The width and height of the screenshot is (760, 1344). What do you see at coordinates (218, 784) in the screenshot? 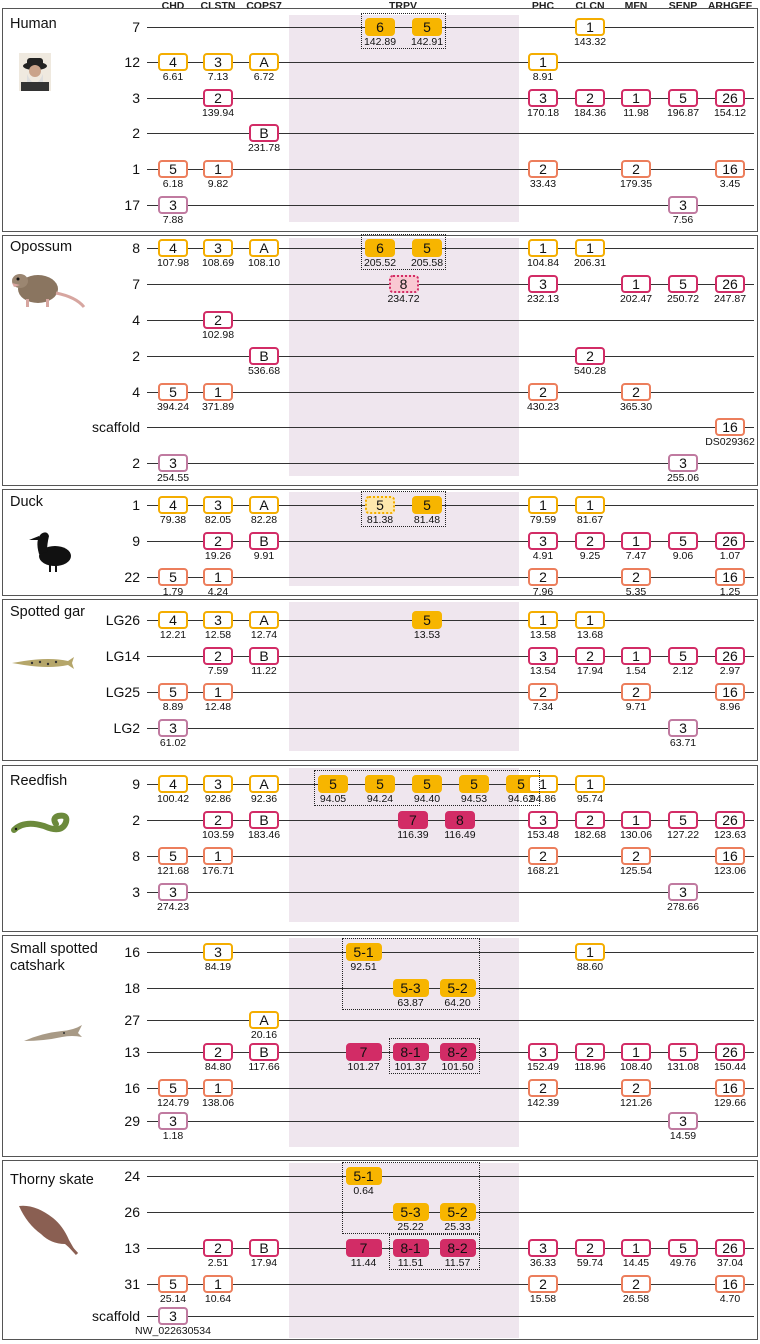
I see `gene-box-clstn: 3` at bounding box center [218, 784].